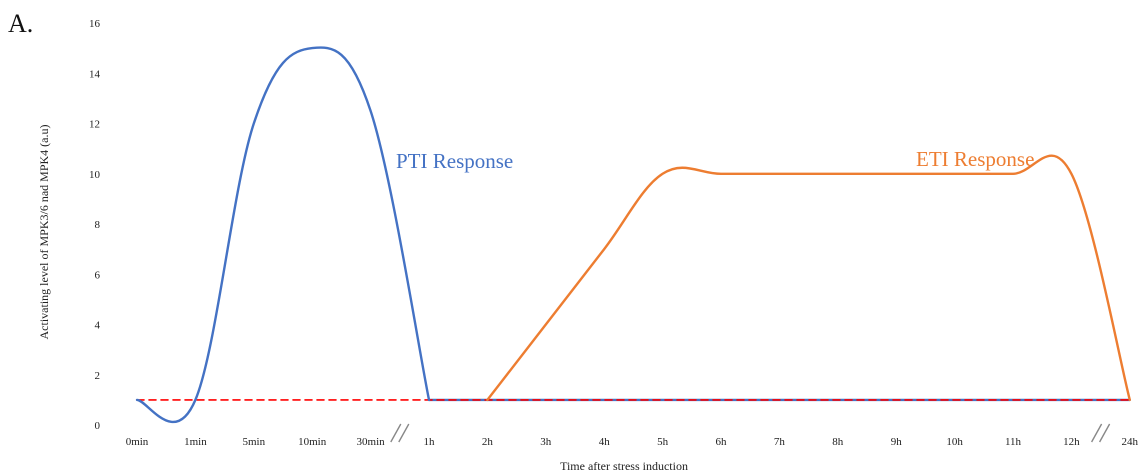  I want to click on x-tick-label: 10h, so click(954, 442).